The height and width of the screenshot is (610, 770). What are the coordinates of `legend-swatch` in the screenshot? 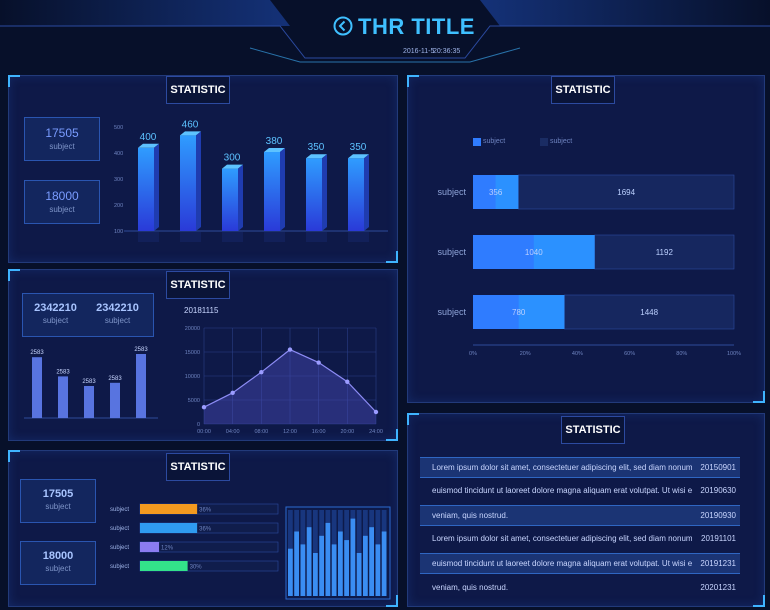 It's located at (477, 142).